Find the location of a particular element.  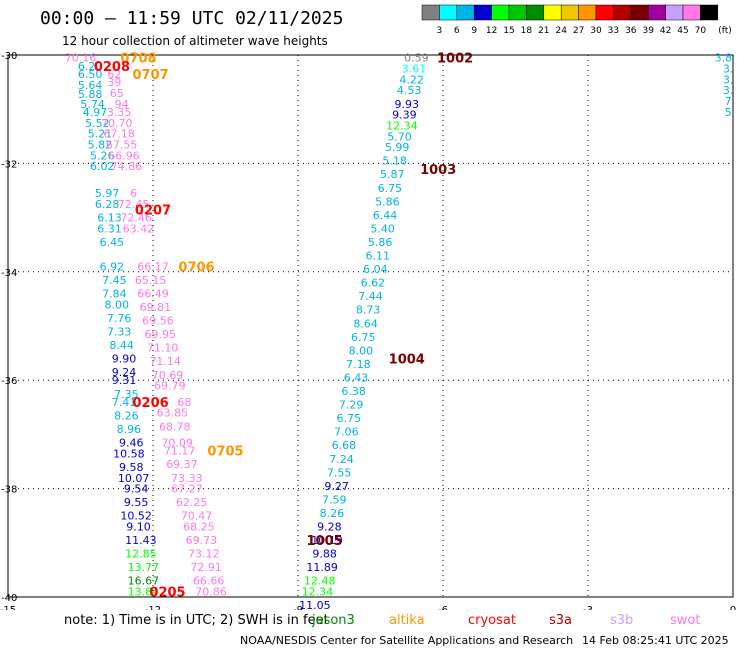

legend-tick-label: 12 is located at coordinates (491, 31).